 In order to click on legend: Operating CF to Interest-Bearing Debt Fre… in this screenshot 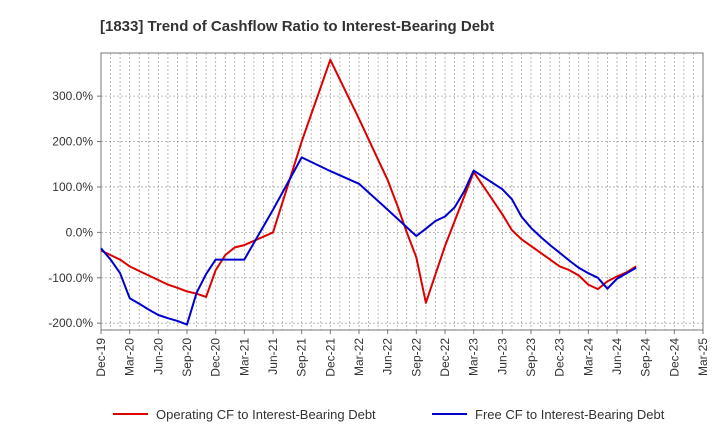, I will do `click(389, 414)`.